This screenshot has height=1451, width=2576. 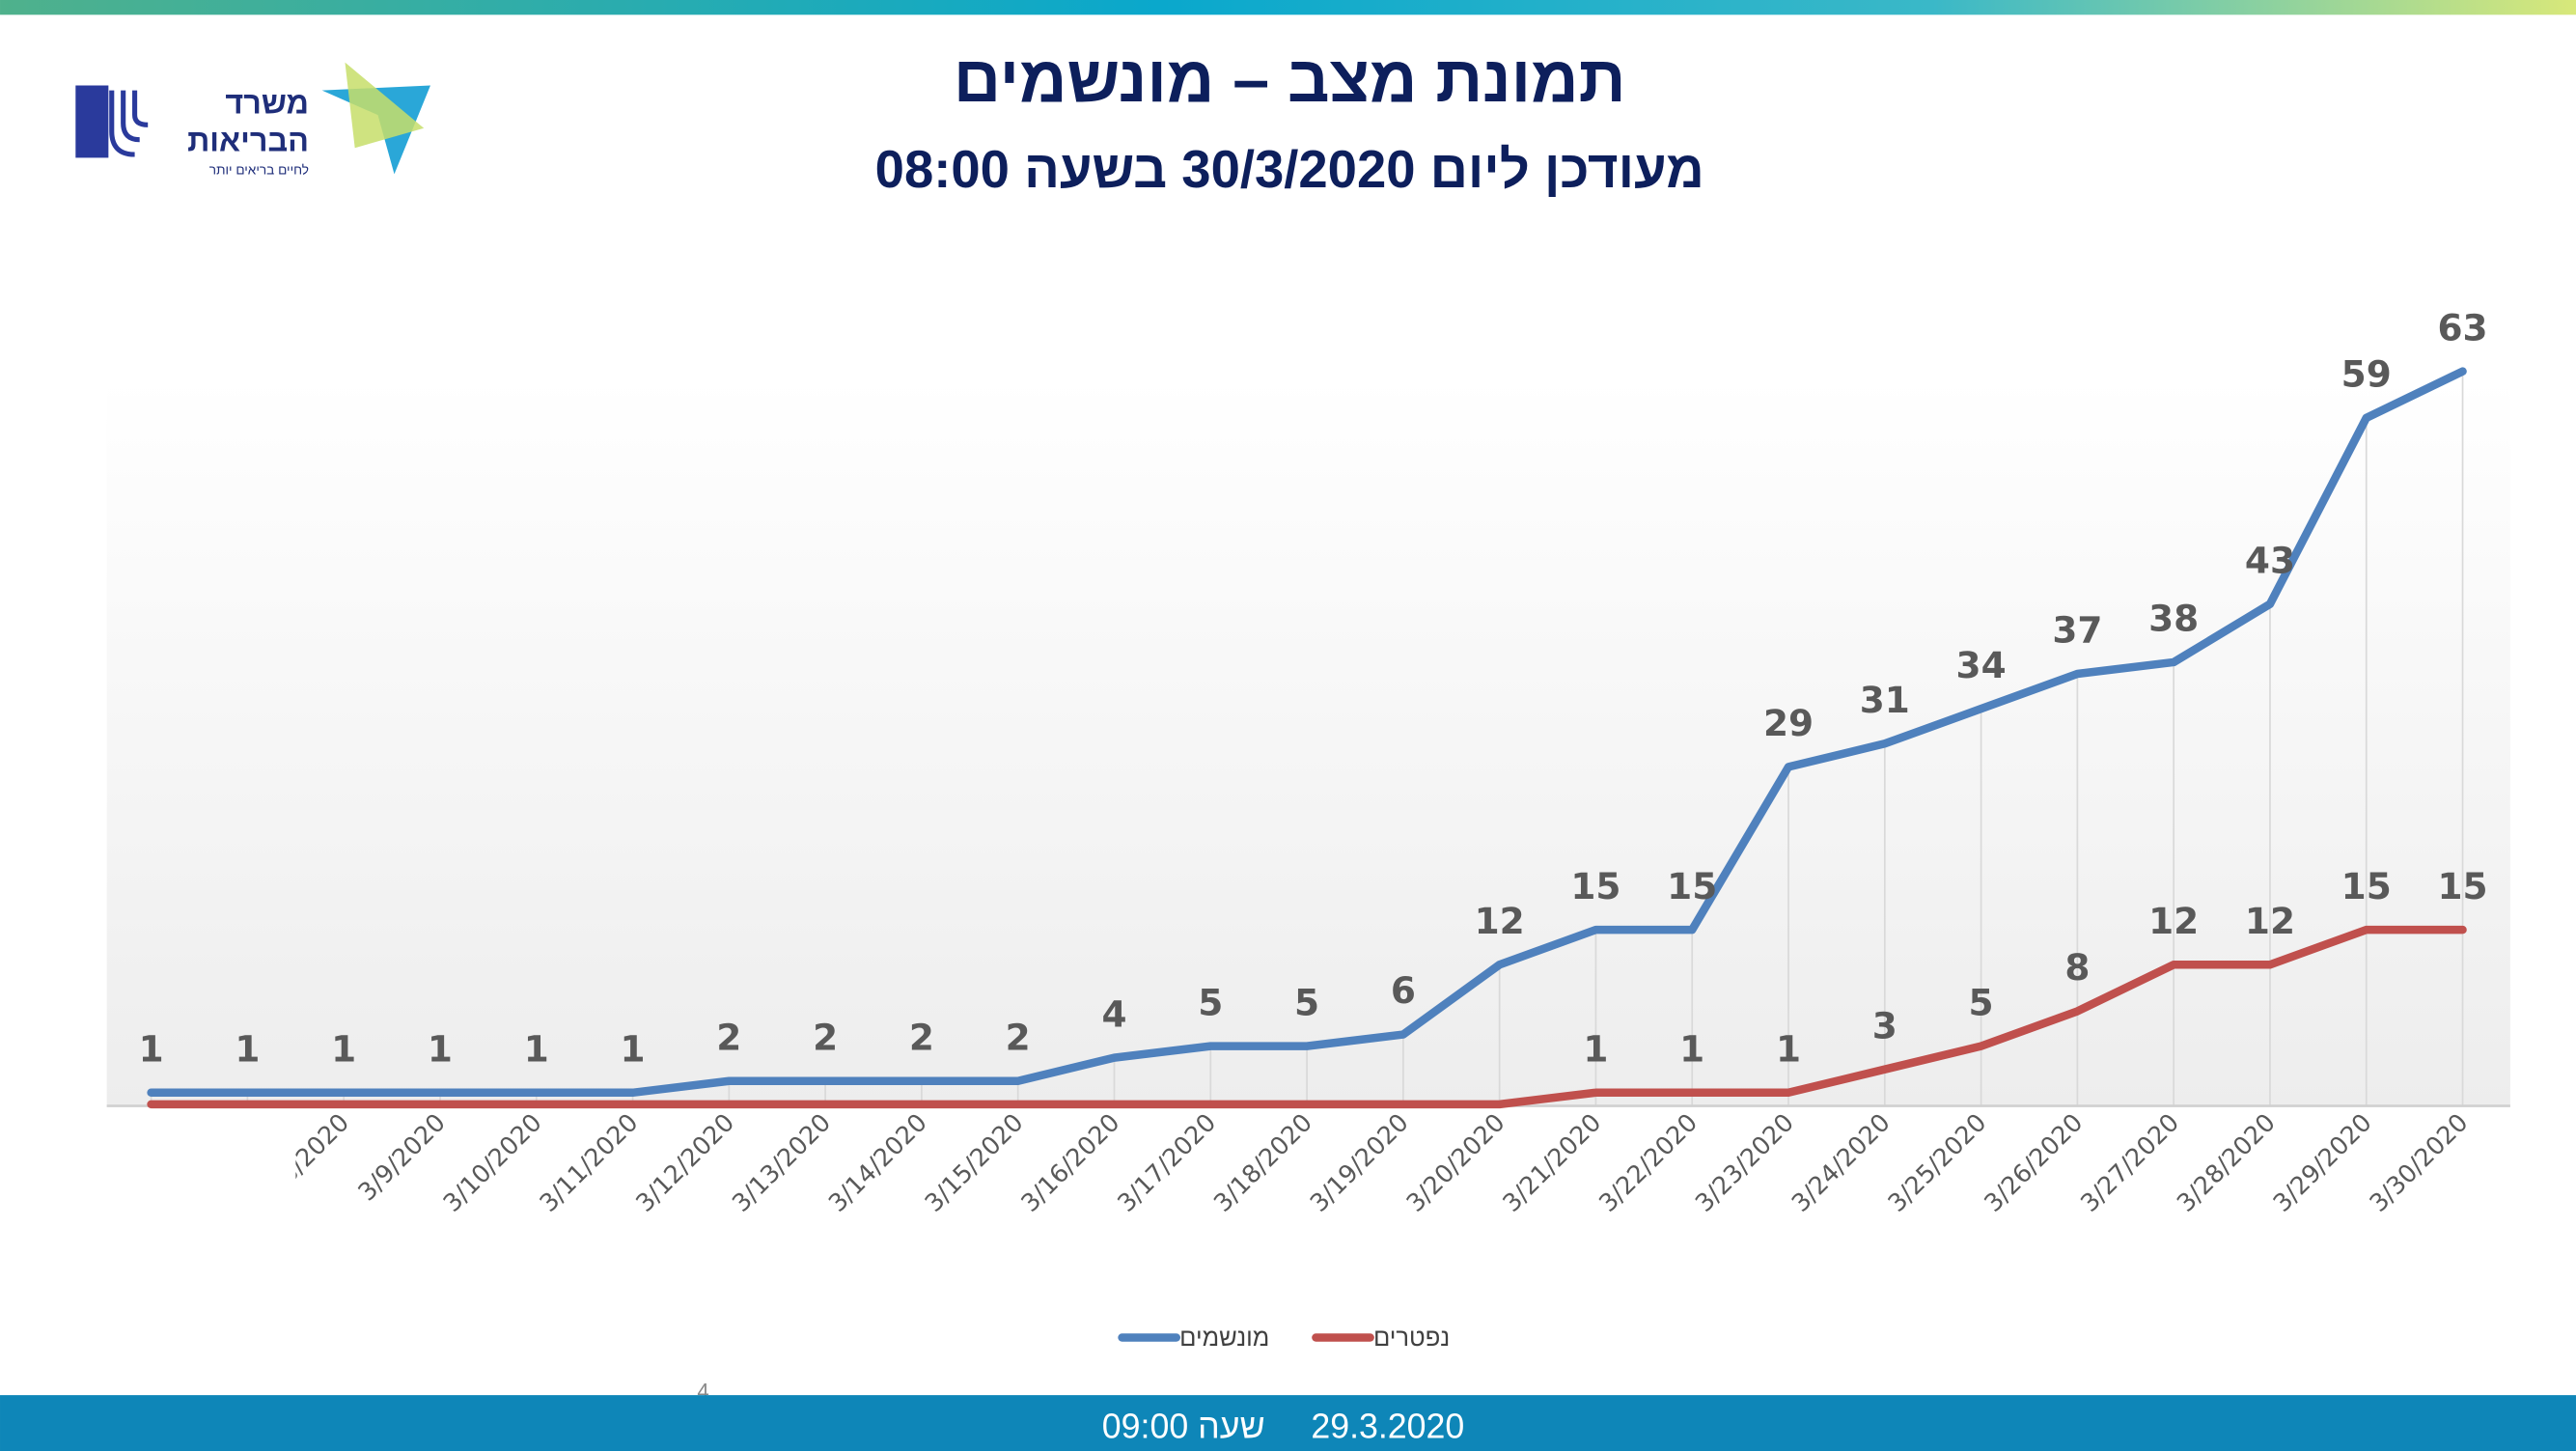 What do you see at coordinates (1788, 723) in the screenshot?
I see `data-label: 29` at bounding box center [1788, 723].